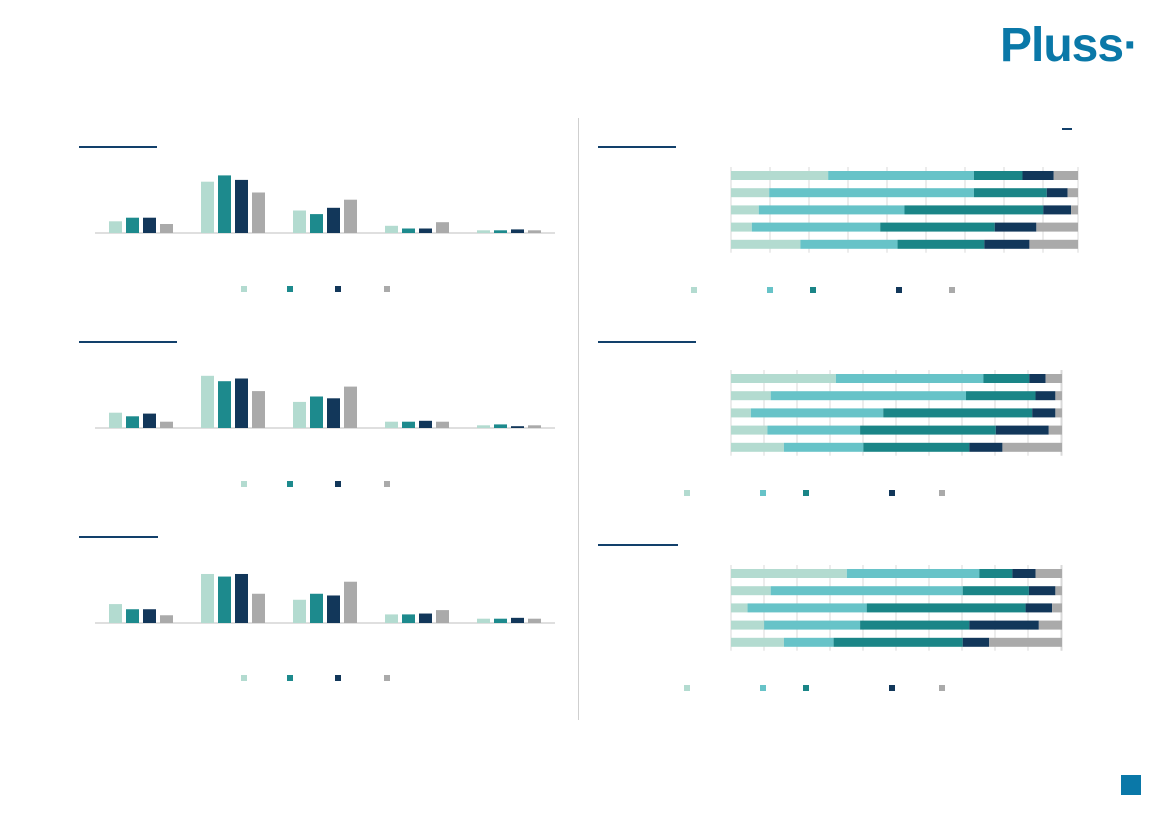 This screenshot has height=826, width=1170. I want to click on chart-4-title-underline, so click(637, 147).